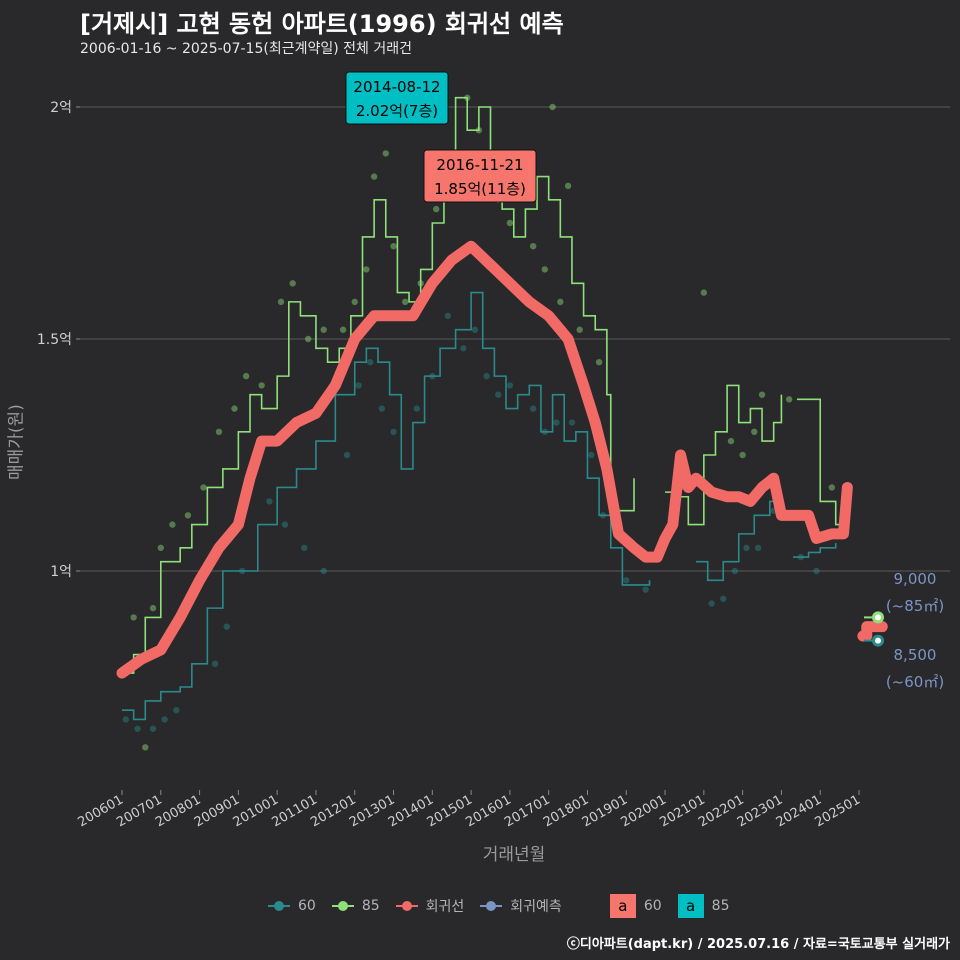  Describe the element at coordinates (370, 906) in the screenshot. I see `legend-label-85: 85` at that location.